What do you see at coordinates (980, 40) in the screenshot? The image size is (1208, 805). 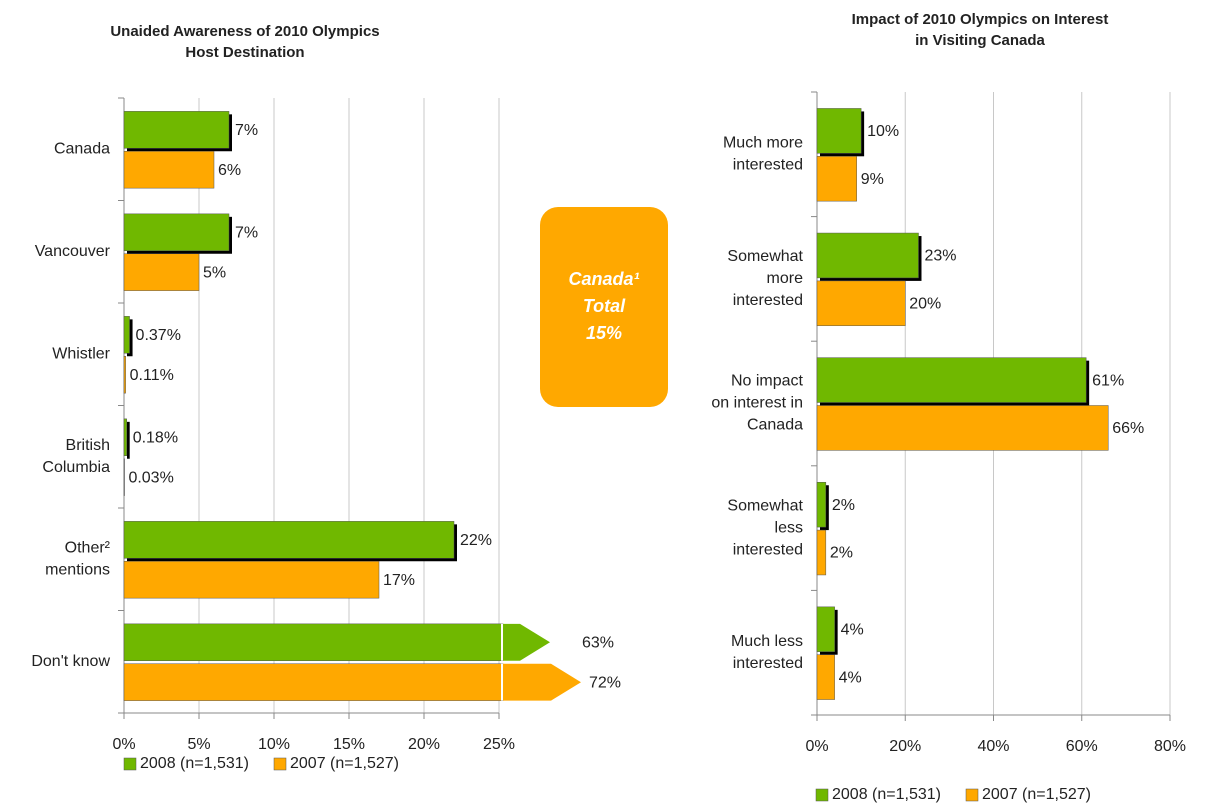 I see `chart-title: in Visiting Canada` at bounding box center [980, 40].